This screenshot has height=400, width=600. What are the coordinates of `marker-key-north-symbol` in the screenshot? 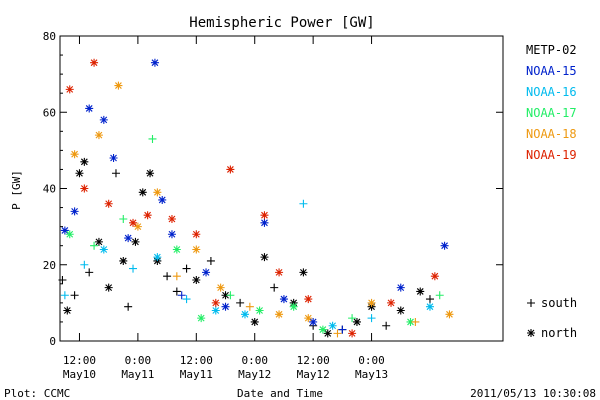 It's located at (531, 333).